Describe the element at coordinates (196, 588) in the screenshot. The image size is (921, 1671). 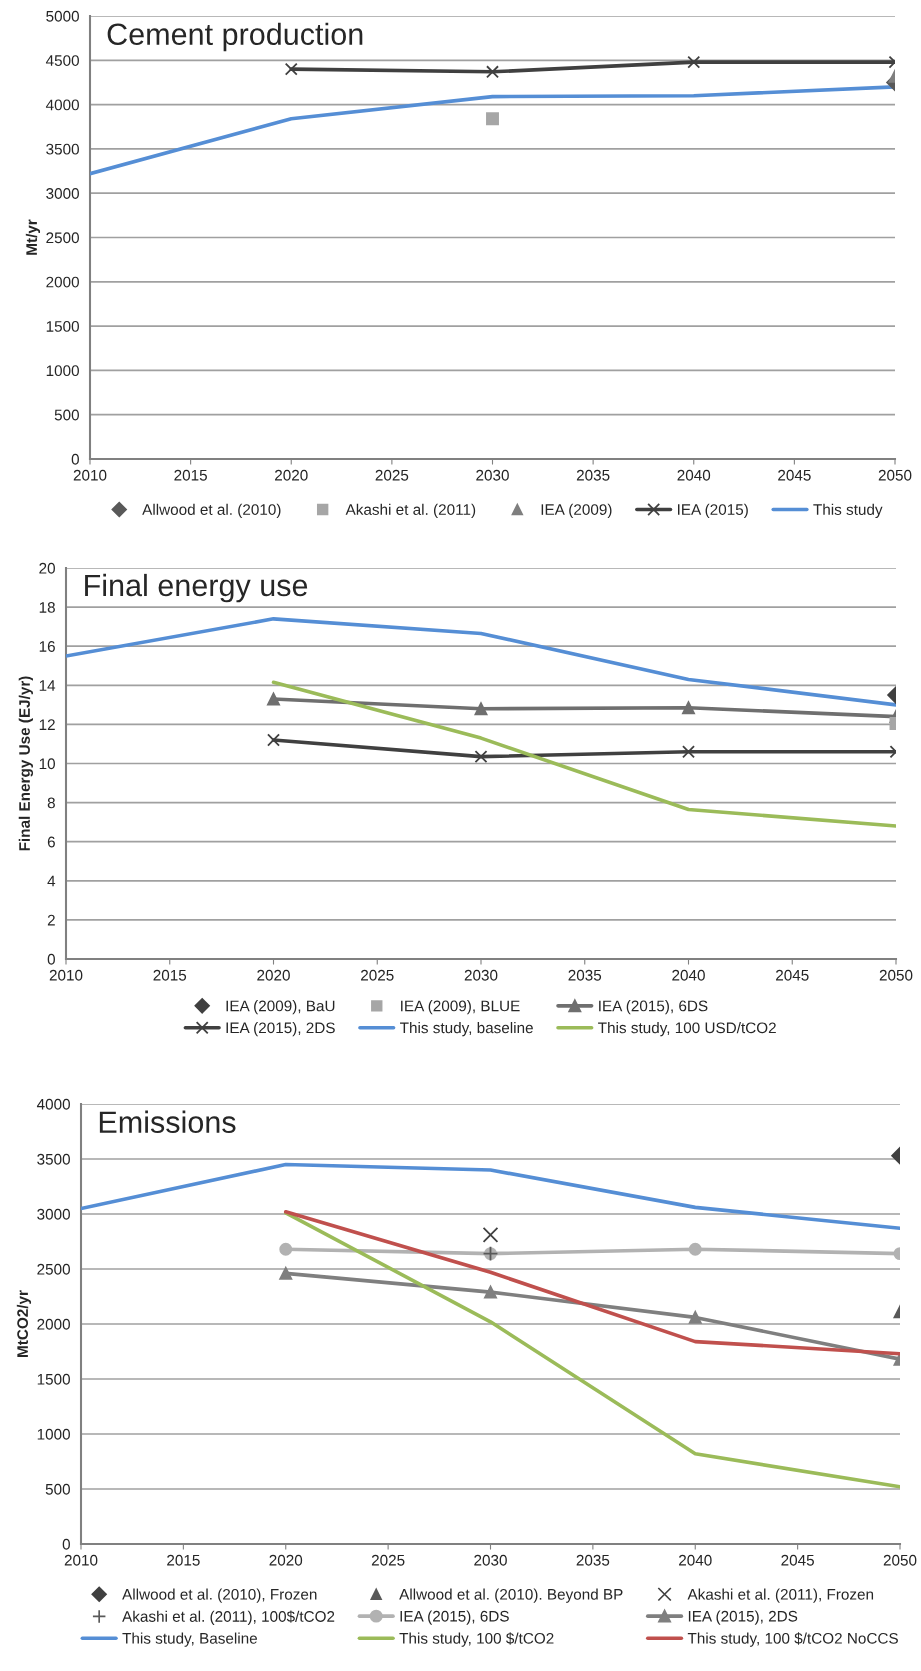
I see `chart-title: Final energy use` at that location.